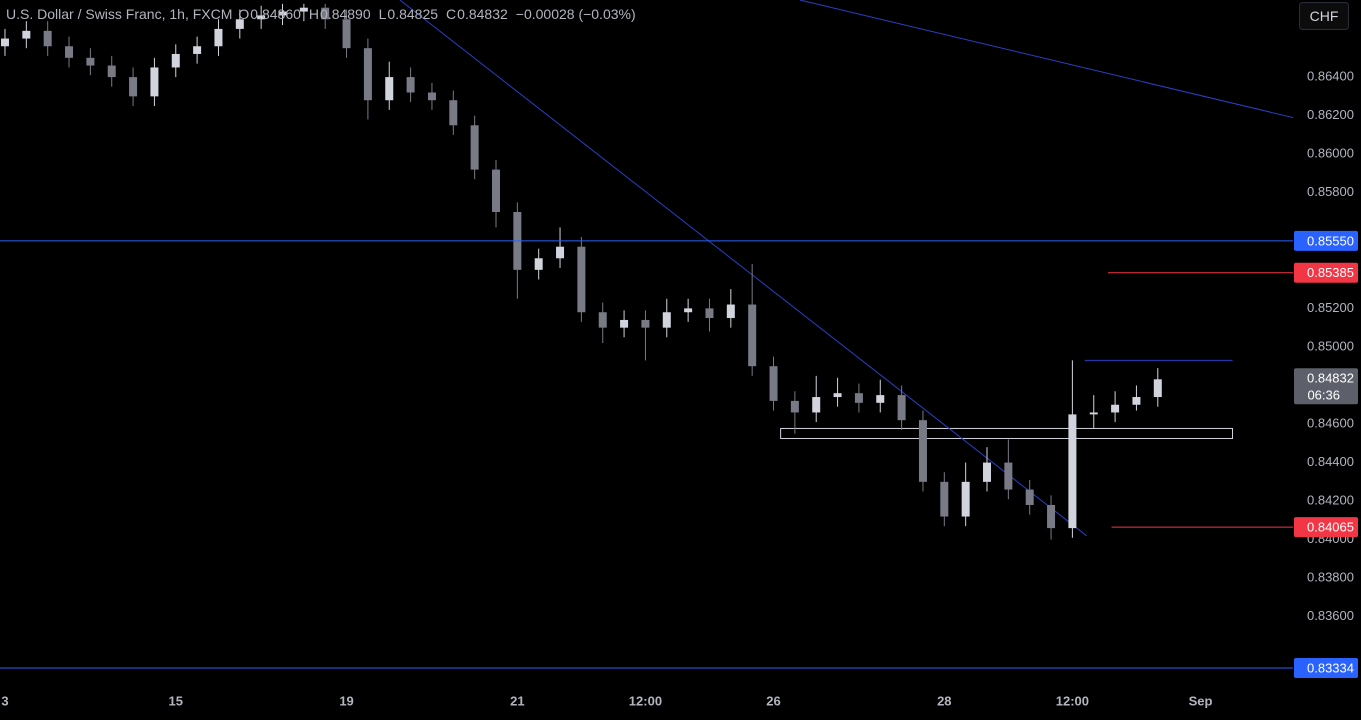  Describe the element at coordinates (1330, 191) in the screenshot. I see `y-tick-label: 0.85800` at that location.